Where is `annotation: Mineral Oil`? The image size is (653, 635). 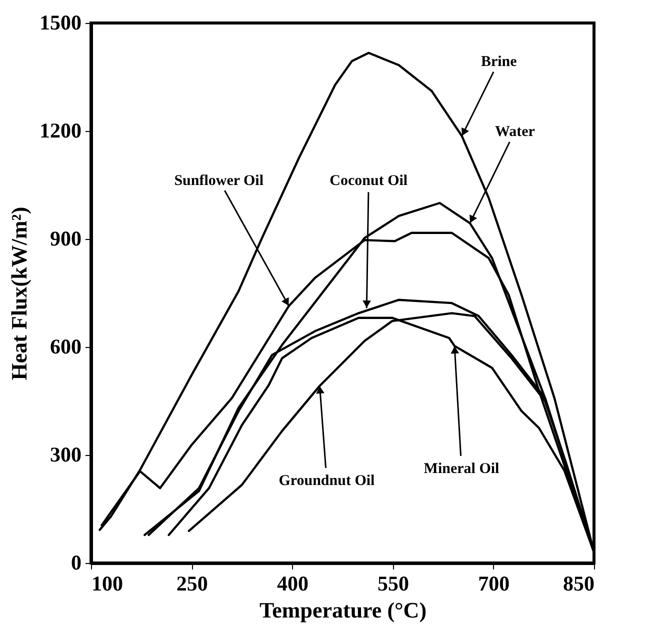 annotation: Mineral Oil is located at coordinates (462, 468).